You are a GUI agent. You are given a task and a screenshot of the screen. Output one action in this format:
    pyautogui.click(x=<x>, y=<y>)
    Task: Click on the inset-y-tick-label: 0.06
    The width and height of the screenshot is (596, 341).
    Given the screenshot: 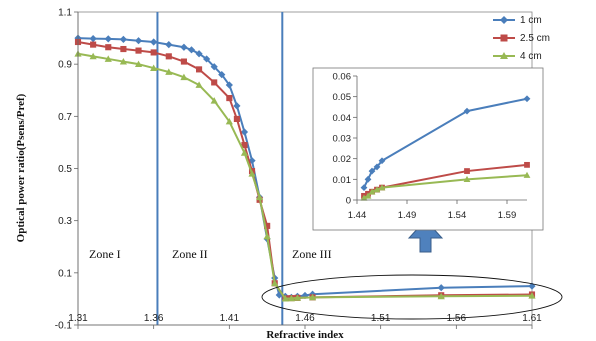 What is the action you would take?
    pyautogui.click(x=342, y=77)
    